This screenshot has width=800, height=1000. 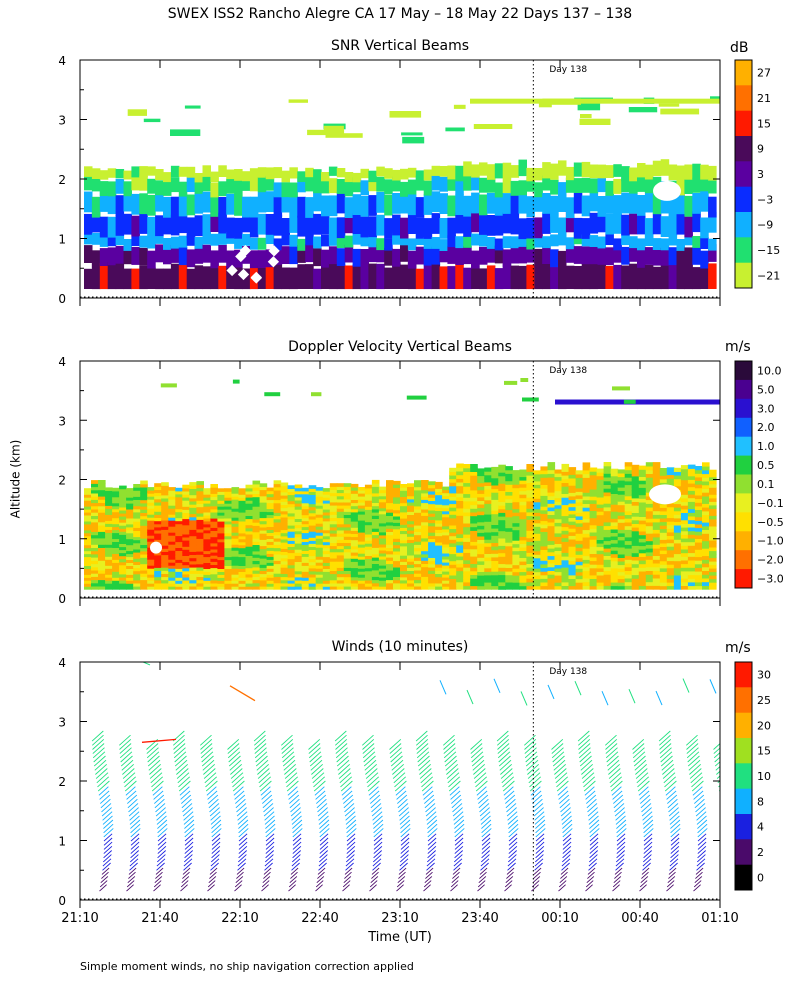 I want to click on colorbar-swatch, so click(x=743, y=484).